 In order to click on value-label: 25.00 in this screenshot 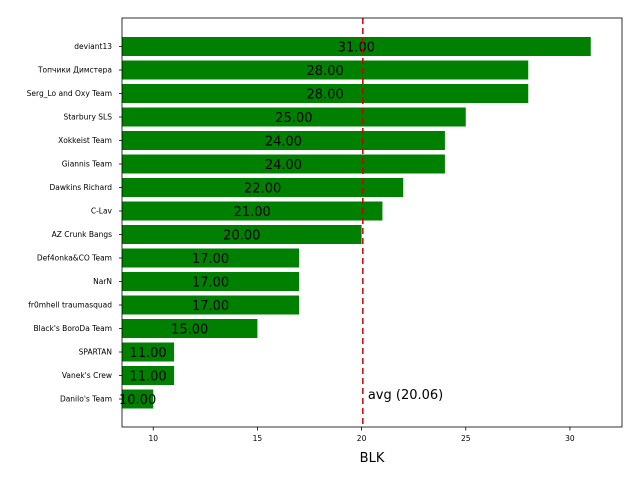, I will do `click(293, 118)`.